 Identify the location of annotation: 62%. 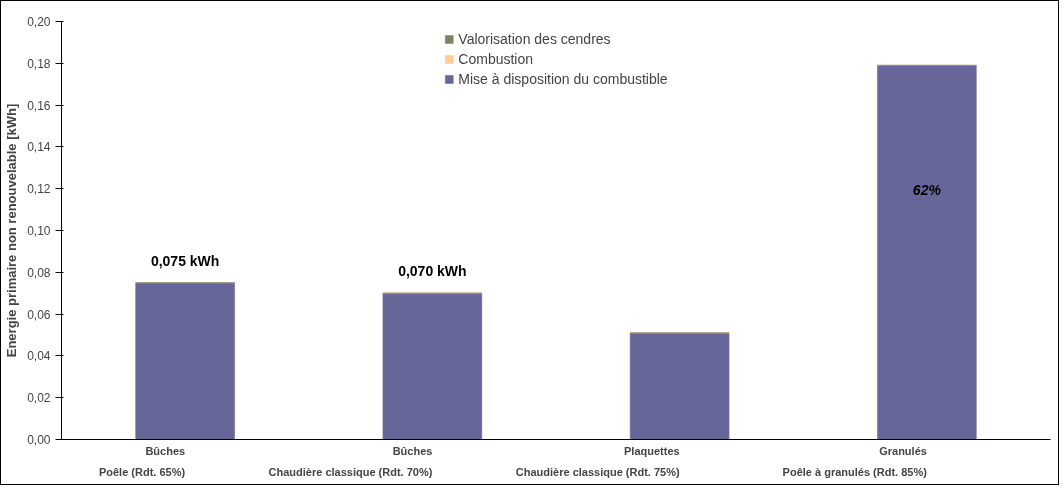
(927, 190).